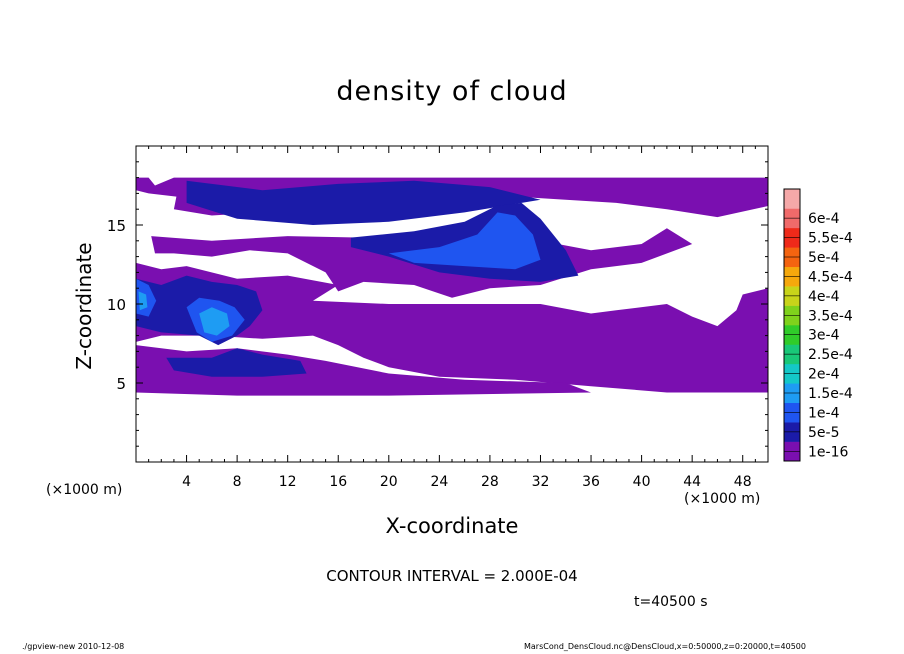  I want to click on colorbar-label: 1.5e-4, so click(830, 394).